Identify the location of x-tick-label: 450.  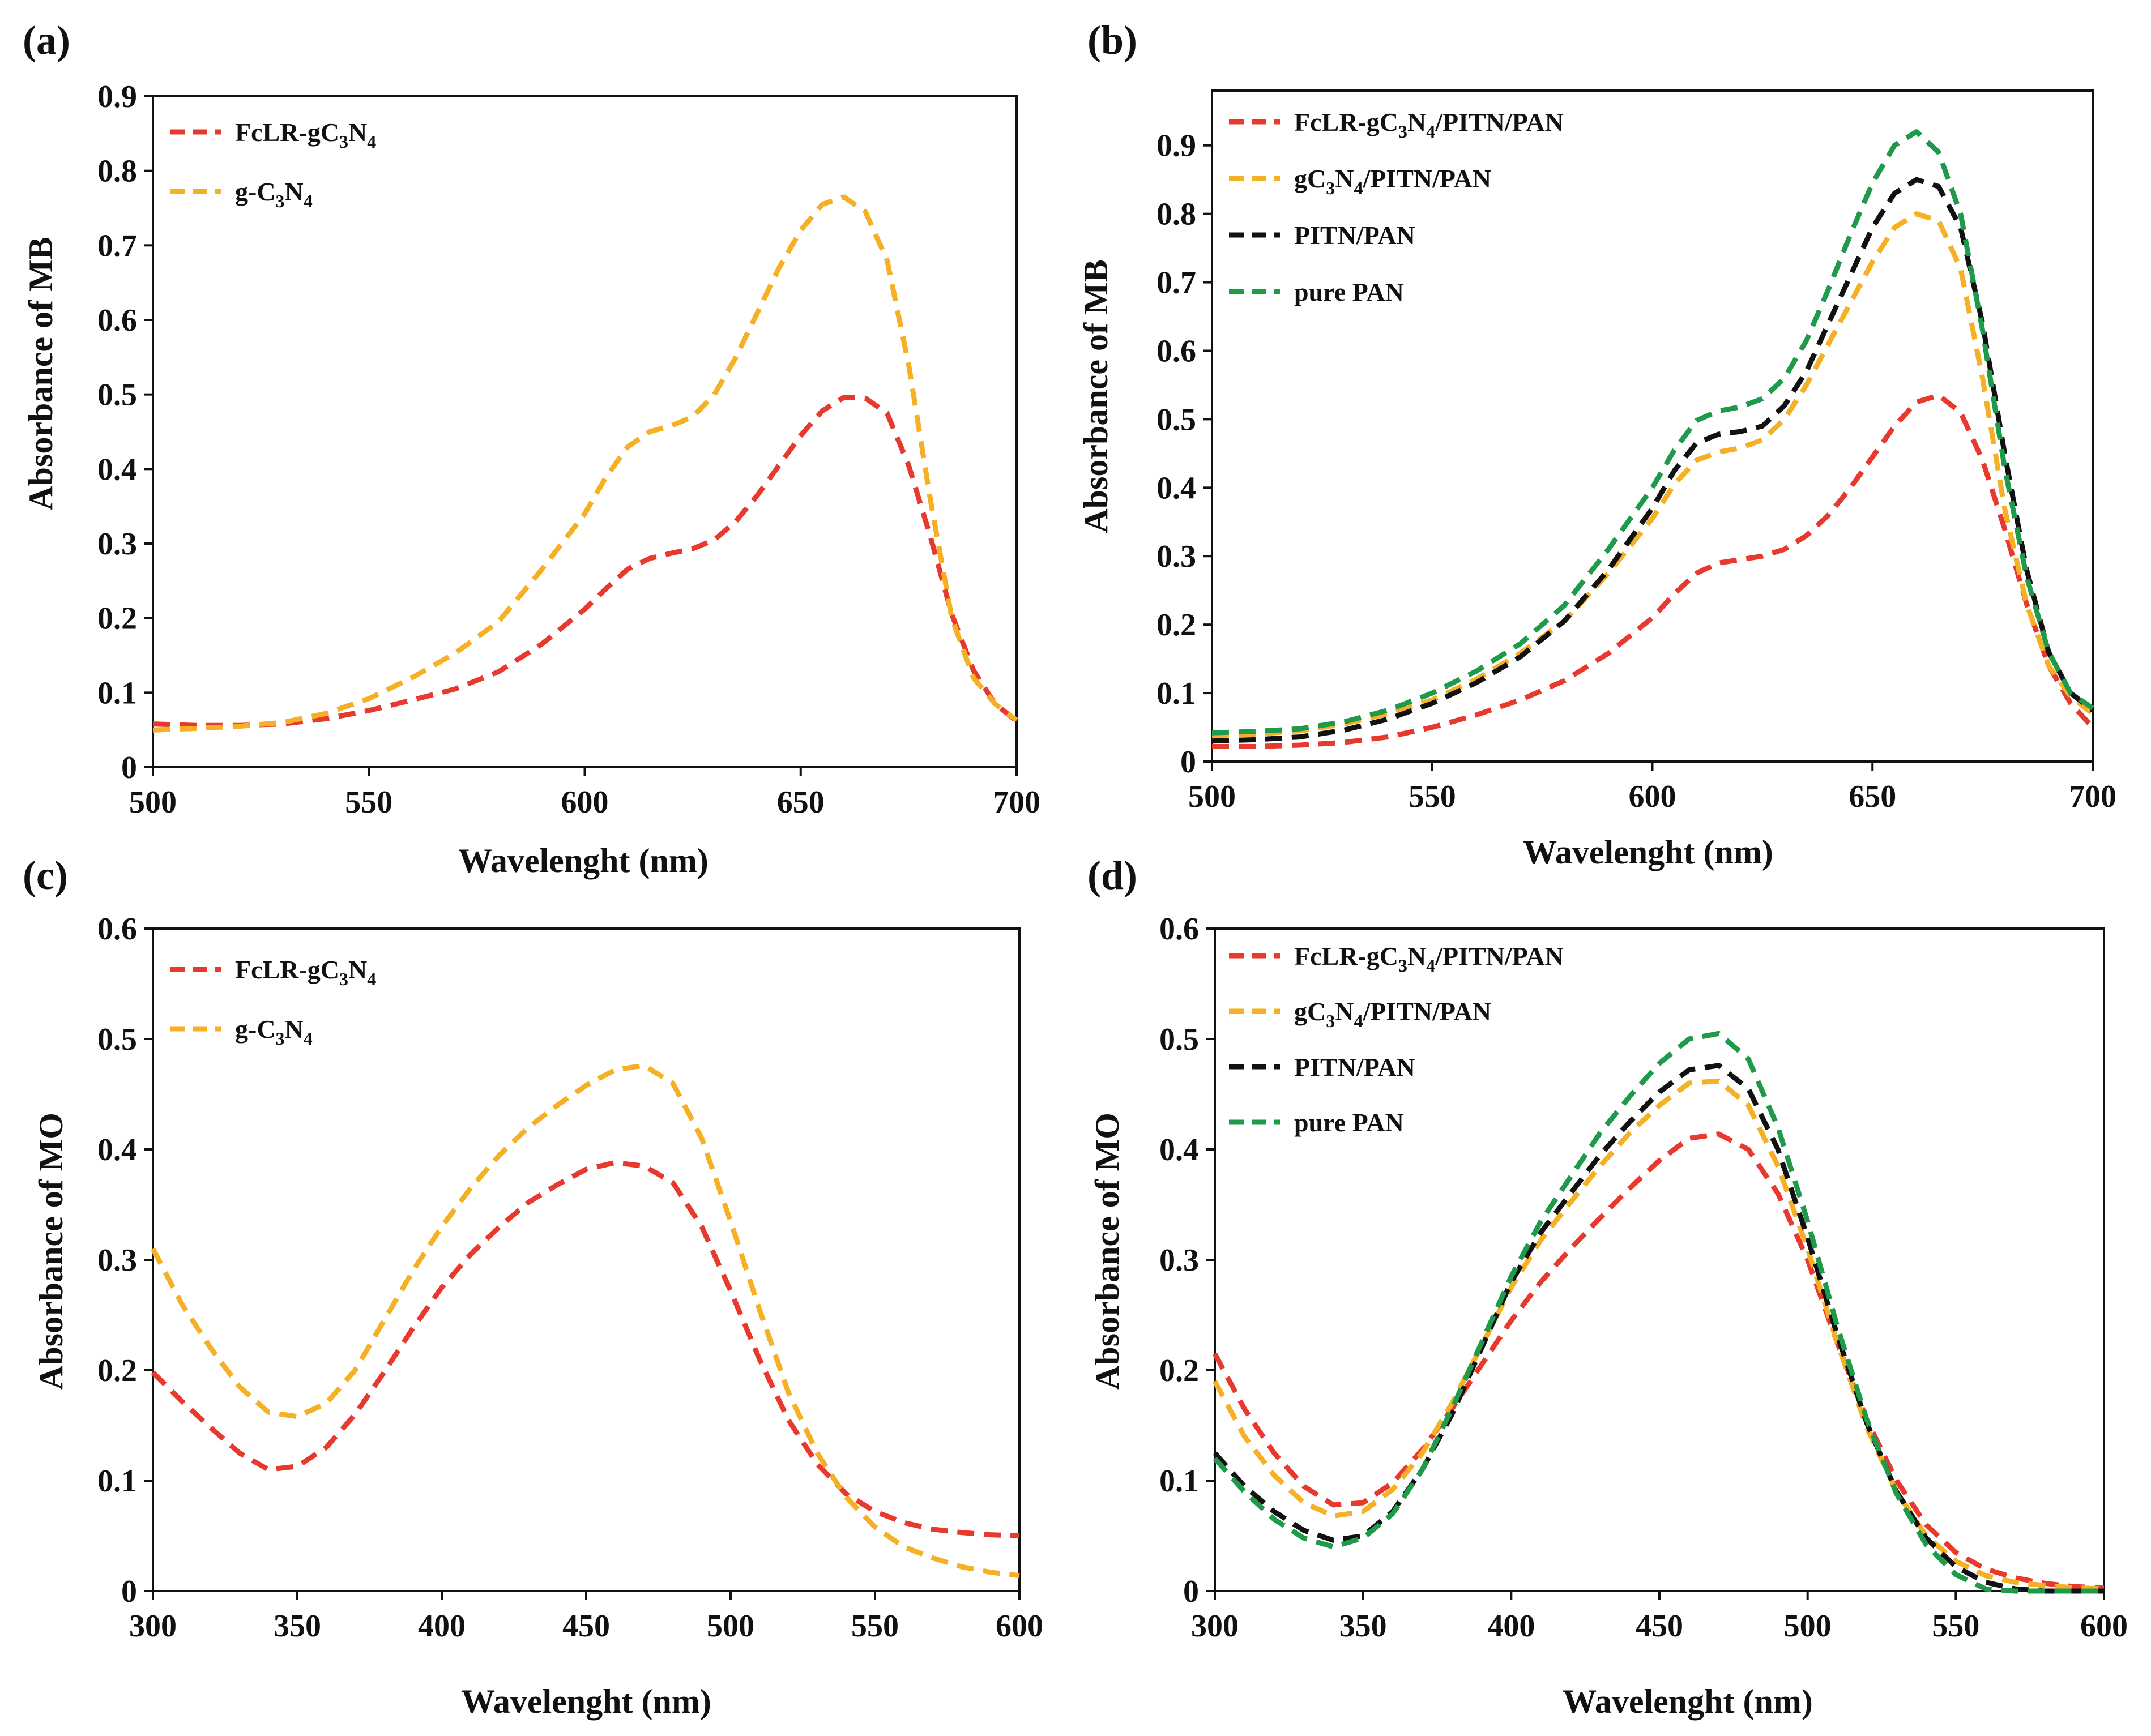
(1659, 1626).